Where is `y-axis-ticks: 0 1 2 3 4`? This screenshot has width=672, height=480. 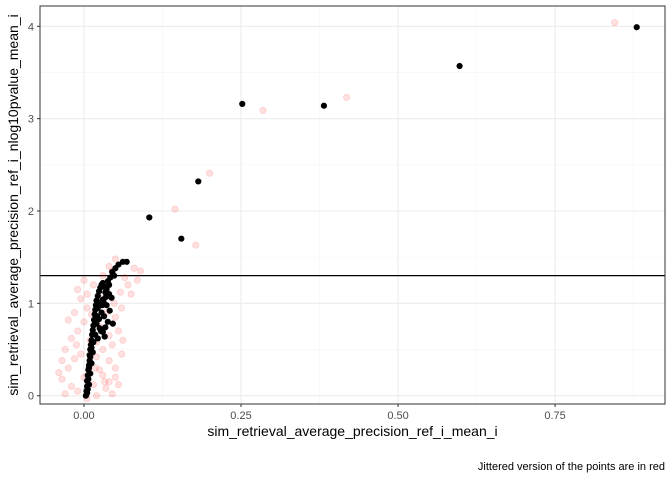
y-axis-ticks: 0 1 2 3 4 is located at coordinates (34, 212).